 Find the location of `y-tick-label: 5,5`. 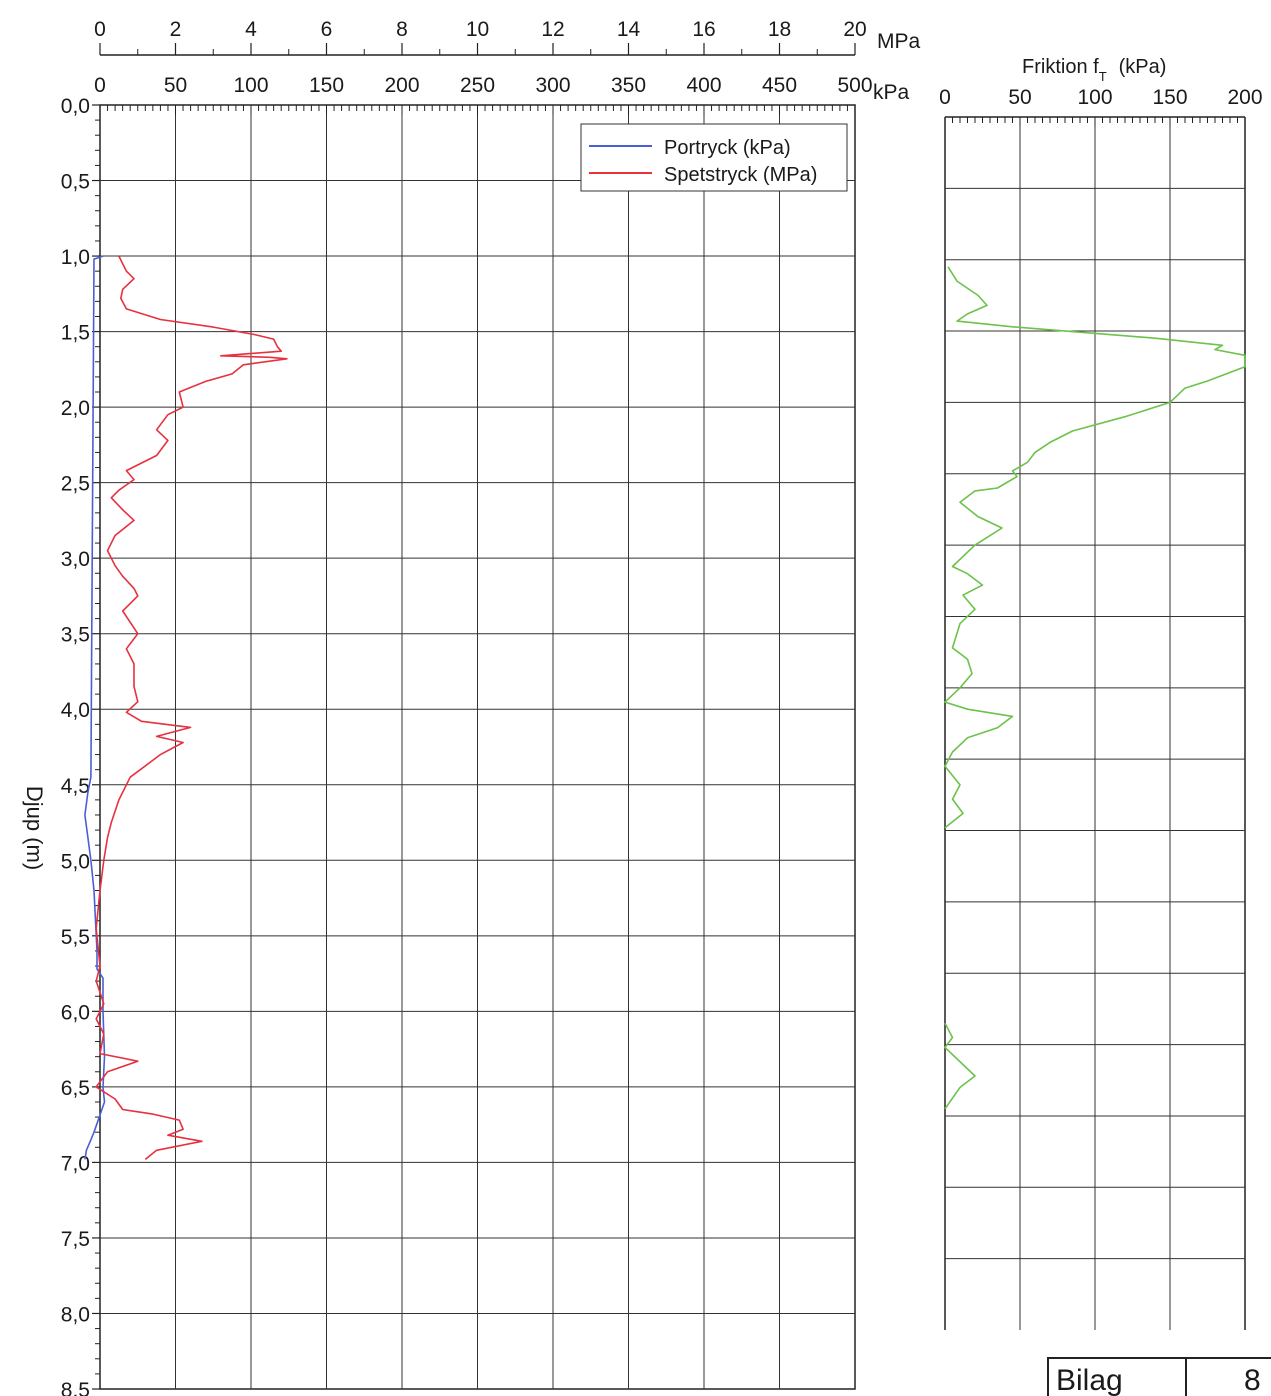

y-tick-label: 5,5 is located at coordinates (75, 937).